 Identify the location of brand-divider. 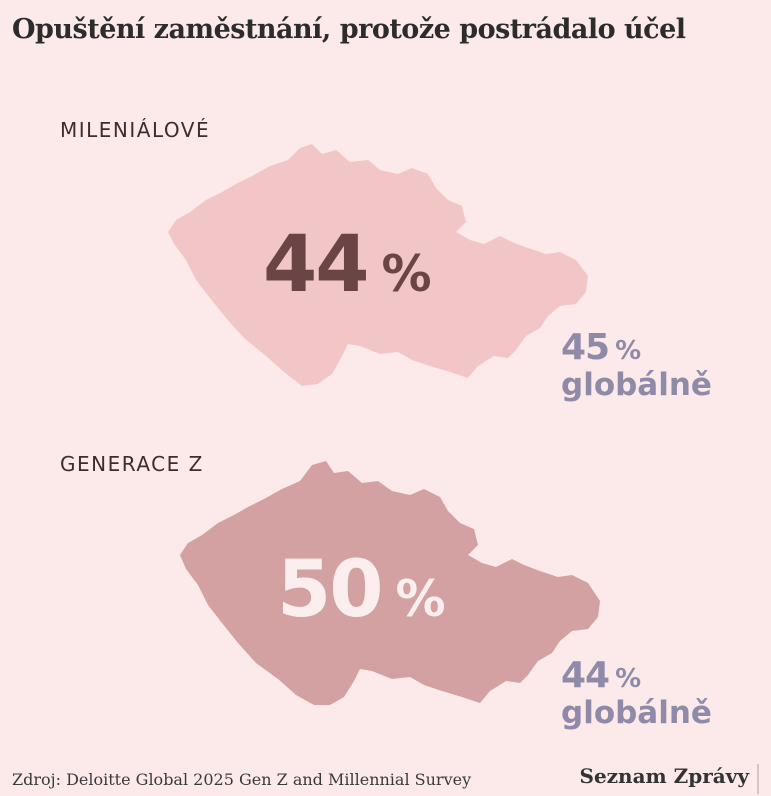
(758, 779).